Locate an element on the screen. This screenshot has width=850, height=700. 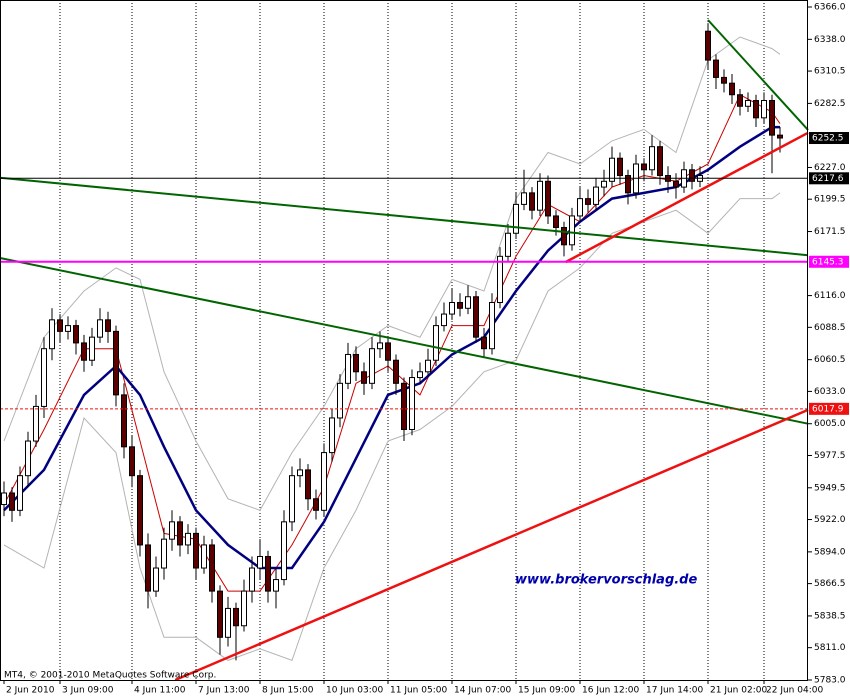
x-tick-label: 15 Jun 09:00 is located at coordinates (546, 691).